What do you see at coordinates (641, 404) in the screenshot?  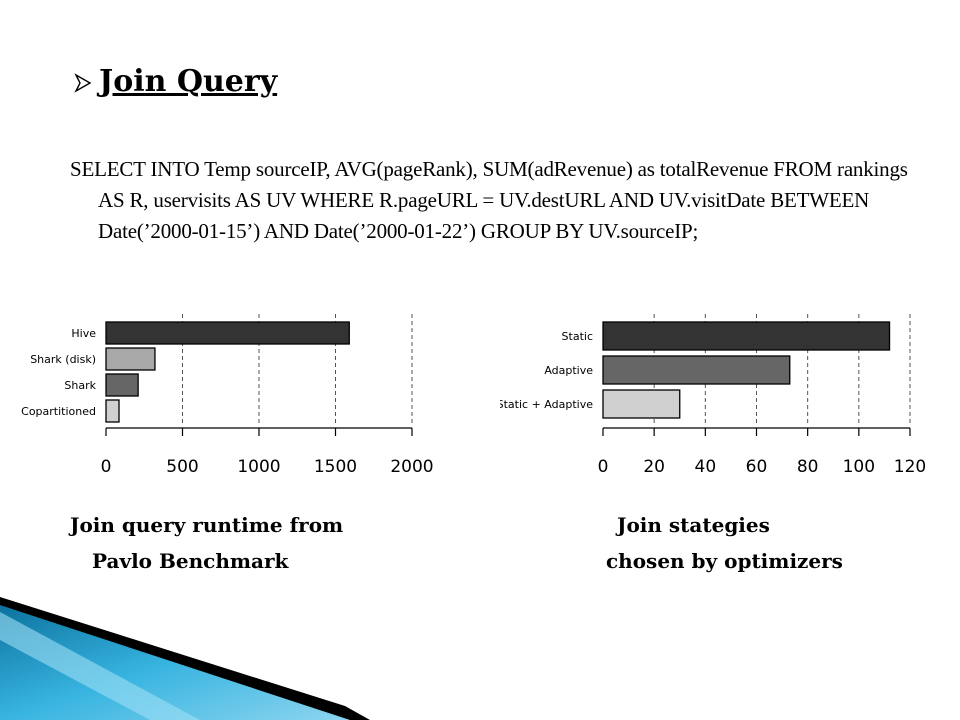 I see `bar-static-adaptive` at bounding box center [641, 404].